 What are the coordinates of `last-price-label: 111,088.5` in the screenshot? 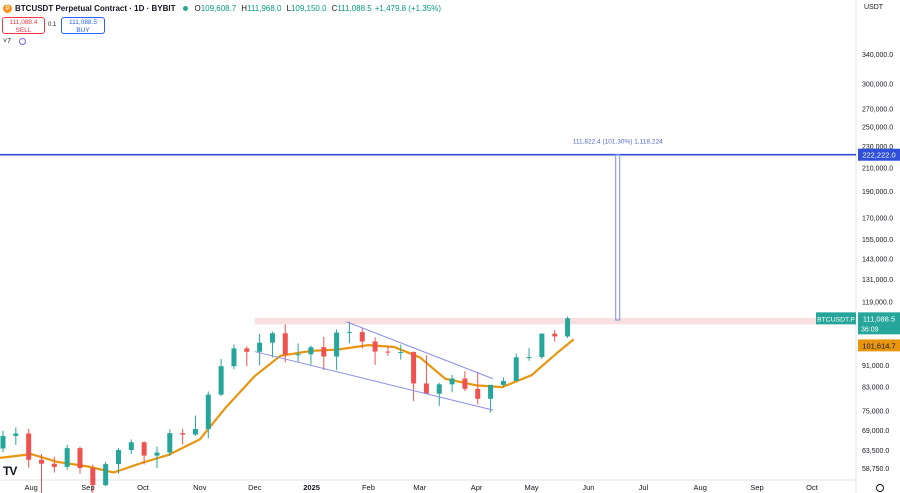 It's located at (879, 318).